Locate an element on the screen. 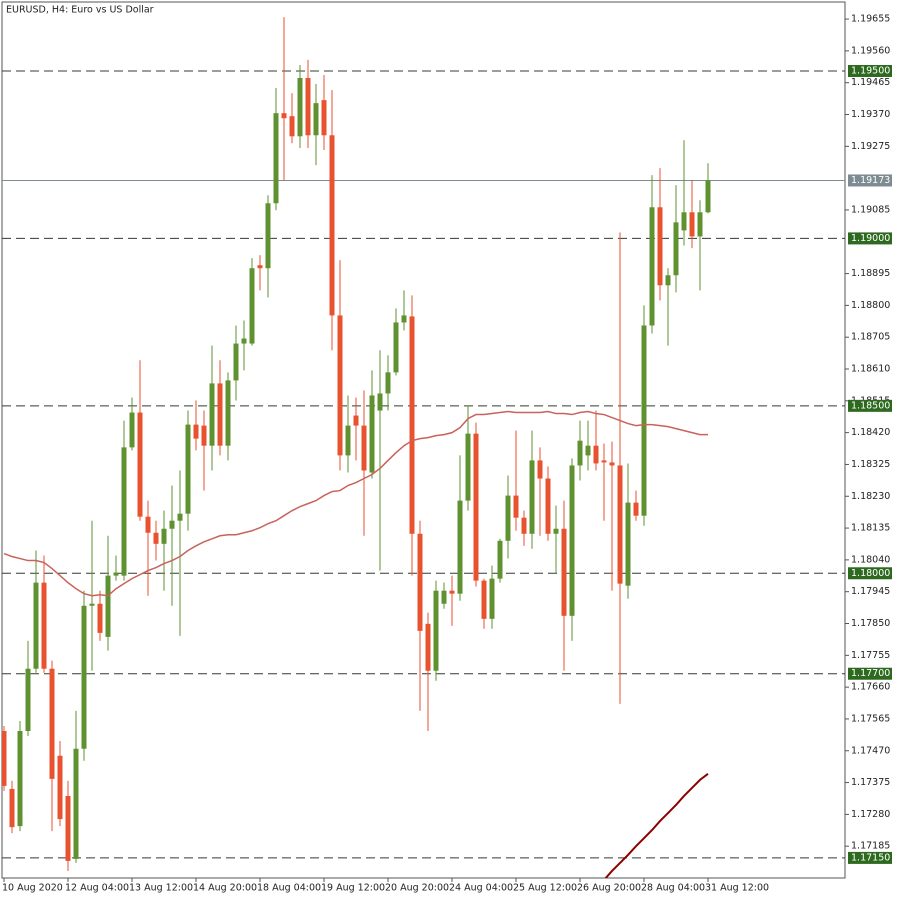 This screenshot has height=900, width=900. x-tick-label: 24 Aug 04:00 is located at coordinates (481, 888).